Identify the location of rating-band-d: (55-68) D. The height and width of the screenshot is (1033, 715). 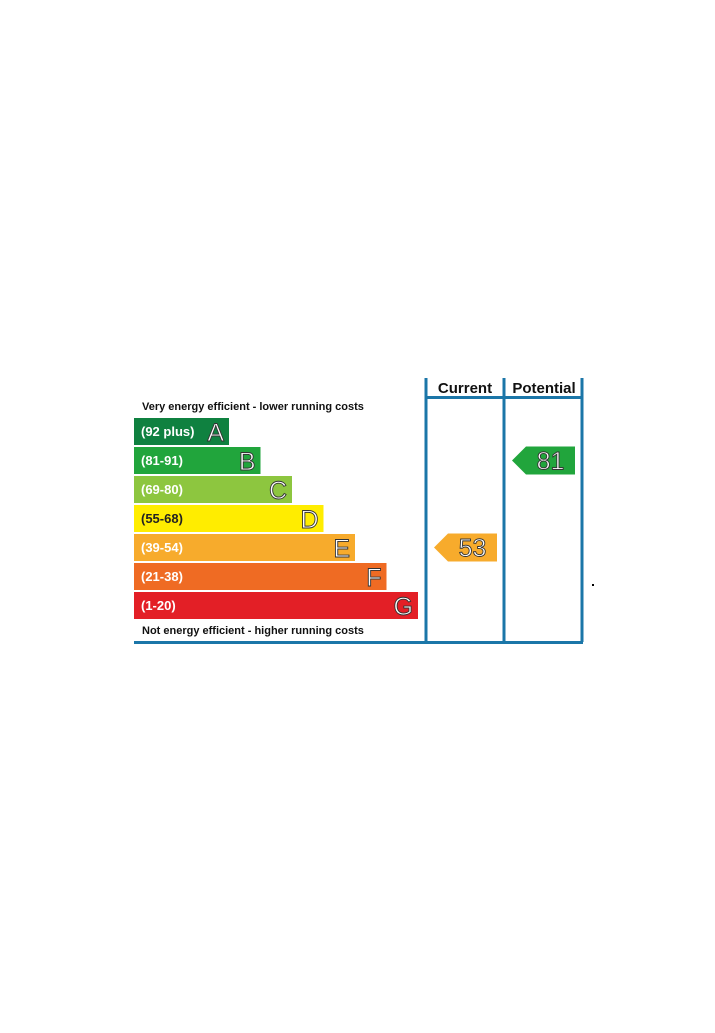
(229, 519).